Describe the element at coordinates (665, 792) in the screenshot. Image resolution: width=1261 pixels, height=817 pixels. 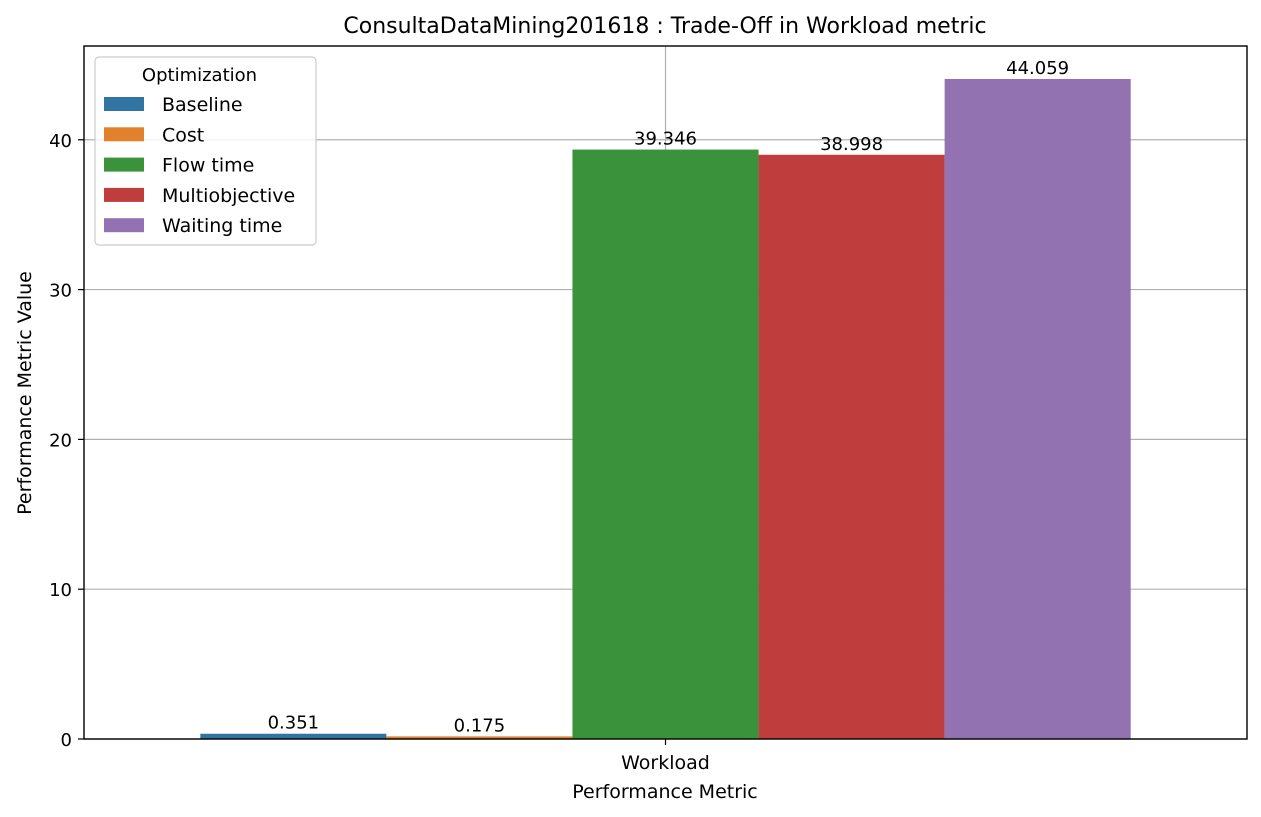
I see `x-axis-label: Performance Metric` at that location.